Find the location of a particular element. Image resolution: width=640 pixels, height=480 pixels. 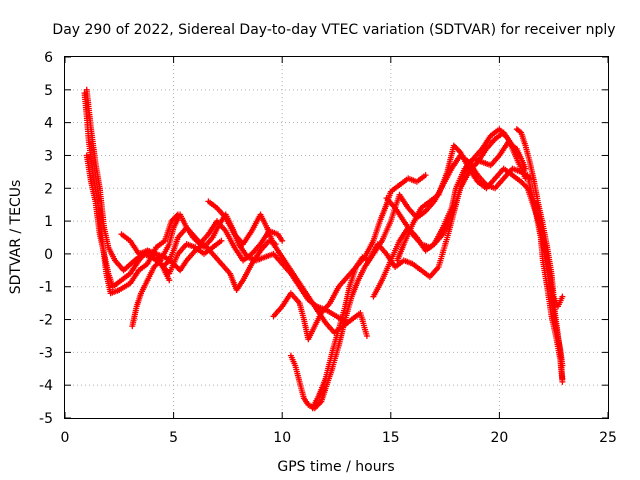

y-tick-label: -5 is located at coordinates (46, 419).